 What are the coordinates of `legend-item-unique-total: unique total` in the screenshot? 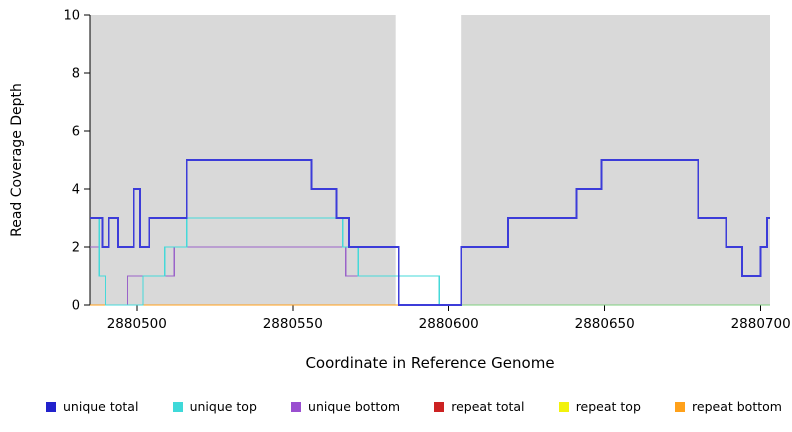 It's located at (92, 406).